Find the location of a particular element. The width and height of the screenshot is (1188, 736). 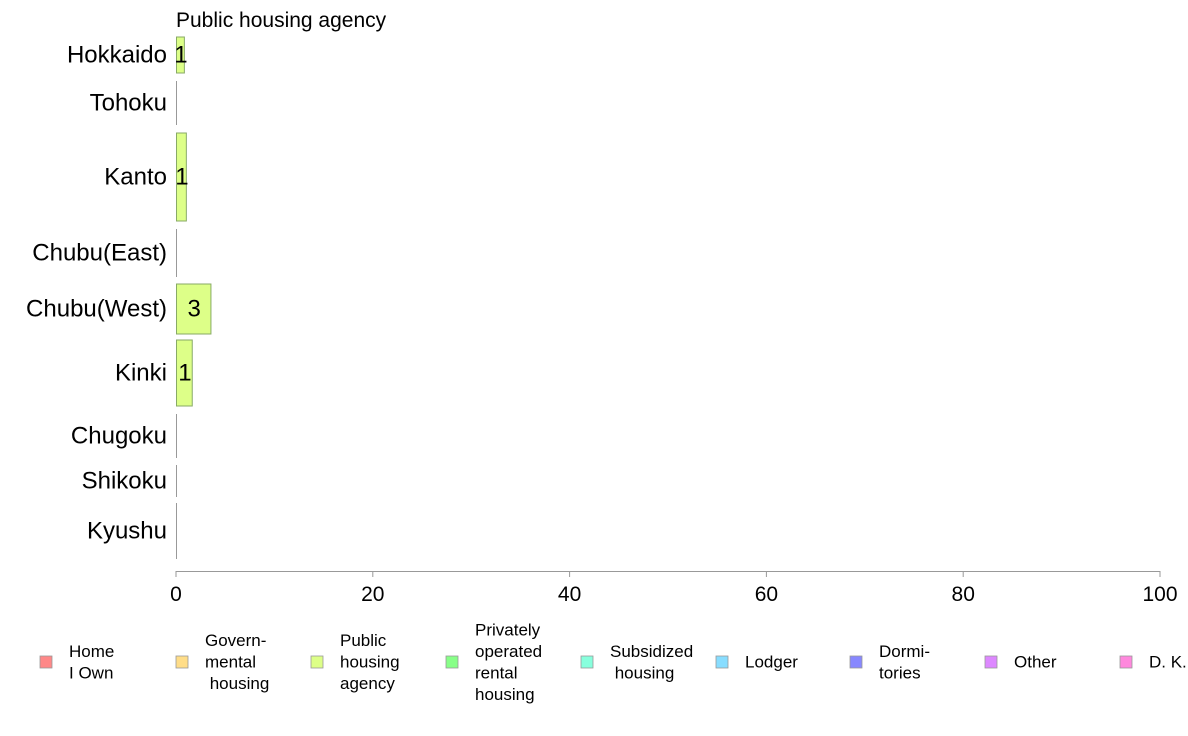

category-label: Chubu(East) is located at coordinates (99, 253).